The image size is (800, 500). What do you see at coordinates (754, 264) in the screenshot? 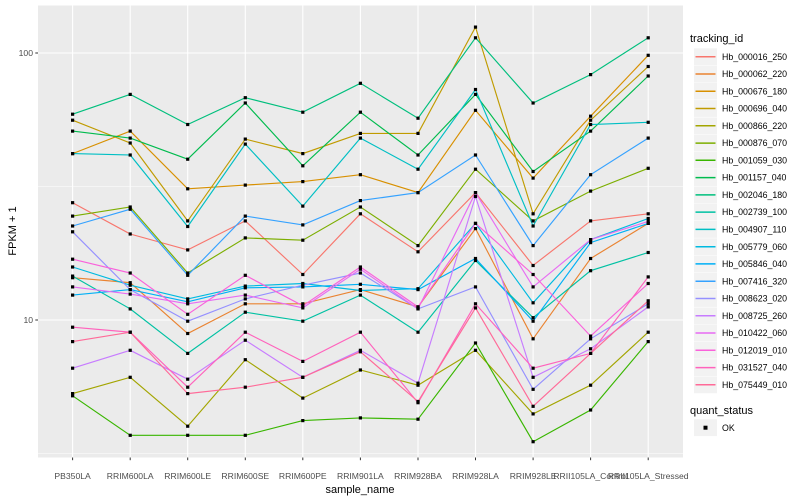
I see `legend-entry-label: Hb_005846_040` at bounding box center [754, 264].